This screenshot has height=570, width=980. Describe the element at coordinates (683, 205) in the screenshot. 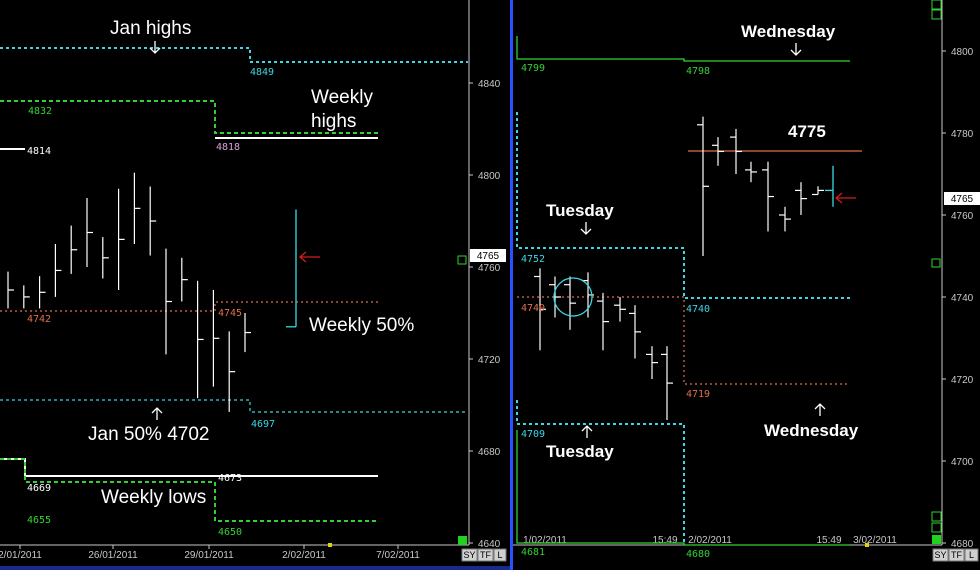

I see `daily-cyan-line` at that location.